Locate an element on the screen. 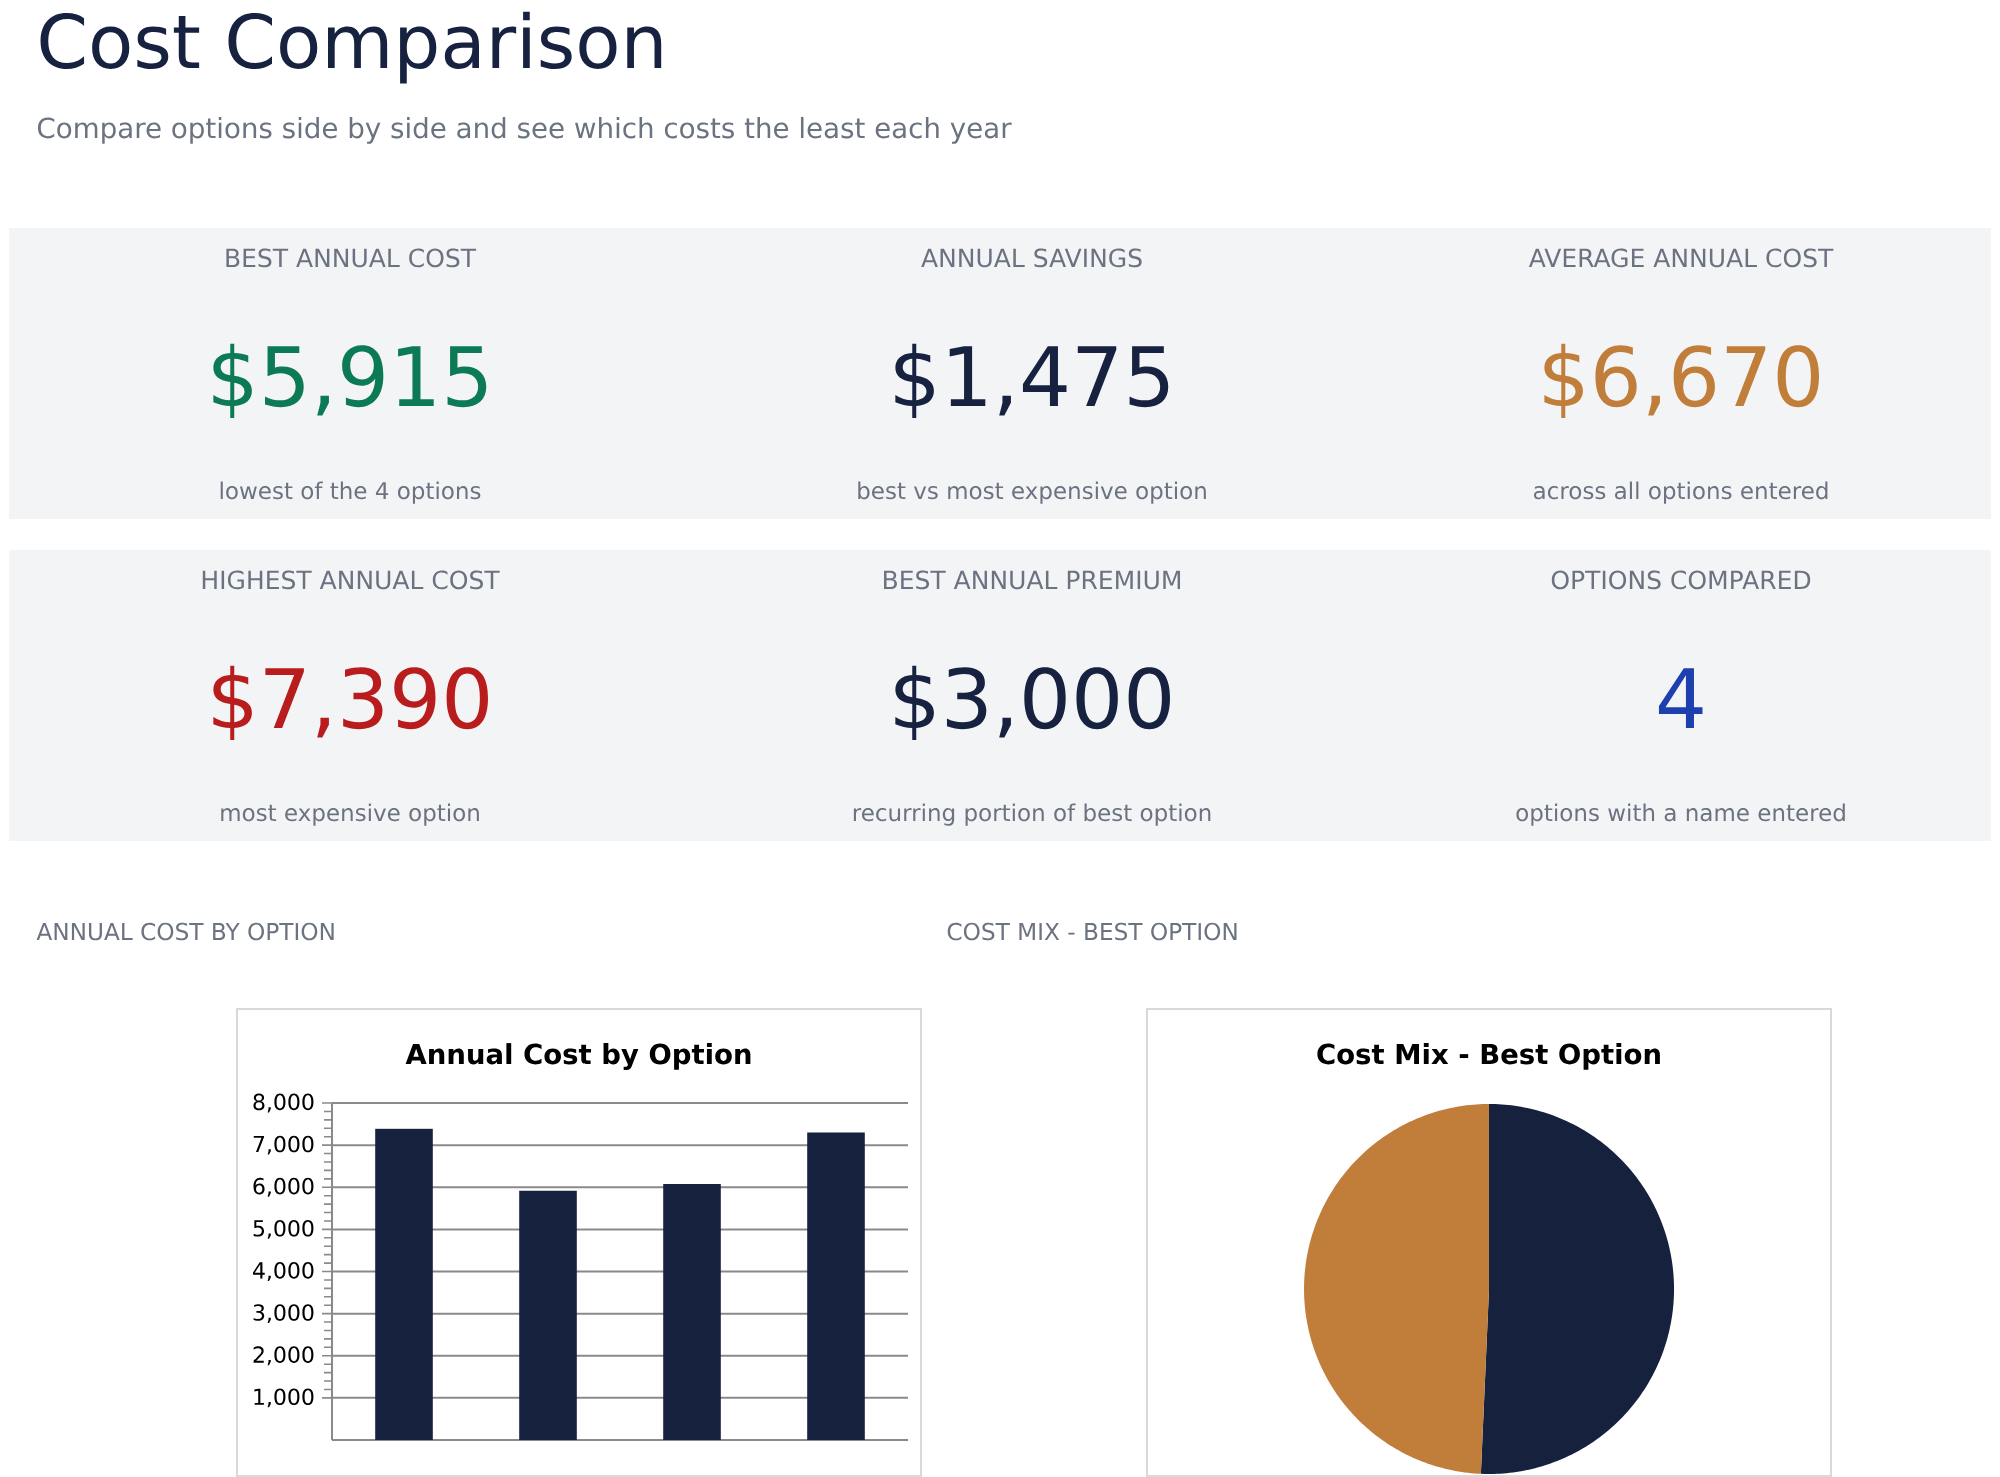 The height and width of the screenshot is (1477, 2000). y-tick-label: 7,000 is located at coordinates (283, 1145).